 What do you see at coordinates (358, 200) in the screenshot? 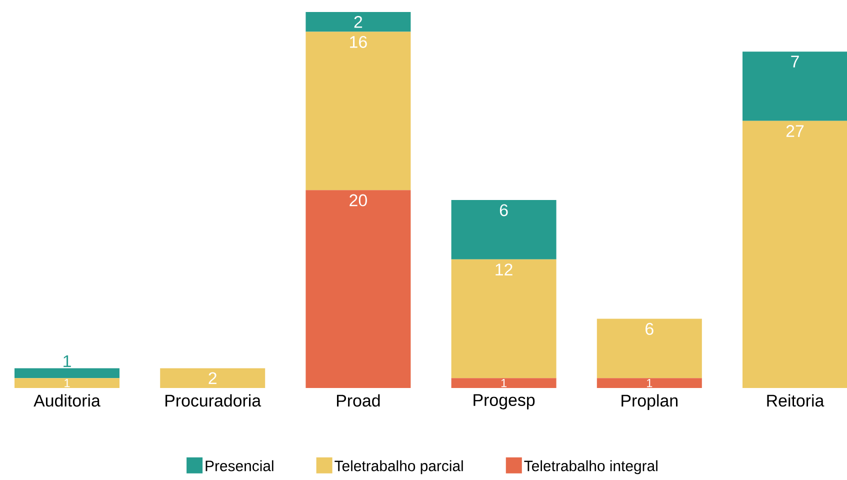
I see `data-label: 20` at bounding box center [358, 200].